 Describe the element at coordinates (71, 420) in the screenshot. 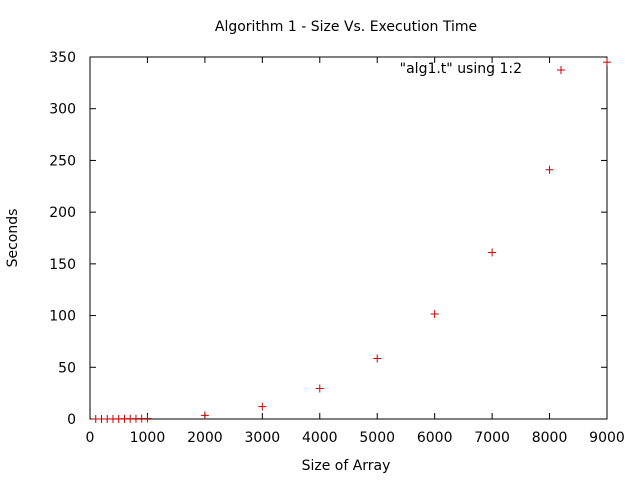

I see `y-tick-label: 0` at that location.